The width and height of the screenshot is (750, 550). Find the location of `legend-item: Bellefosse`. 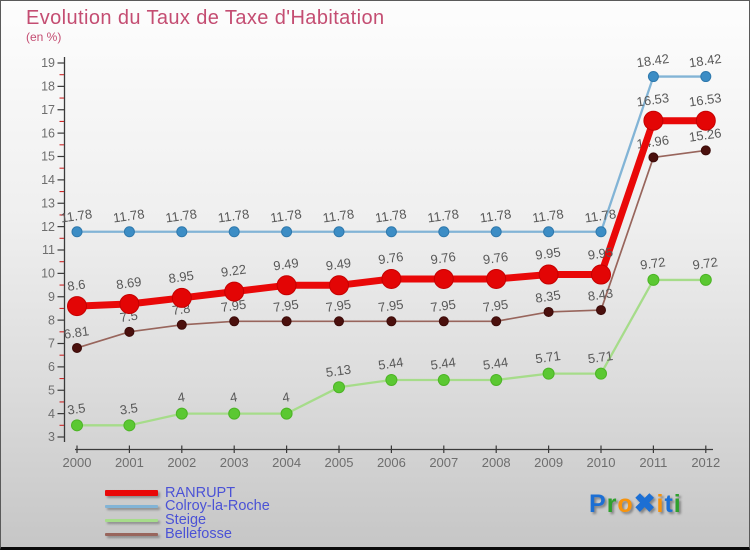

legend-item: Bellefosse is located at coordinates (187, 534).